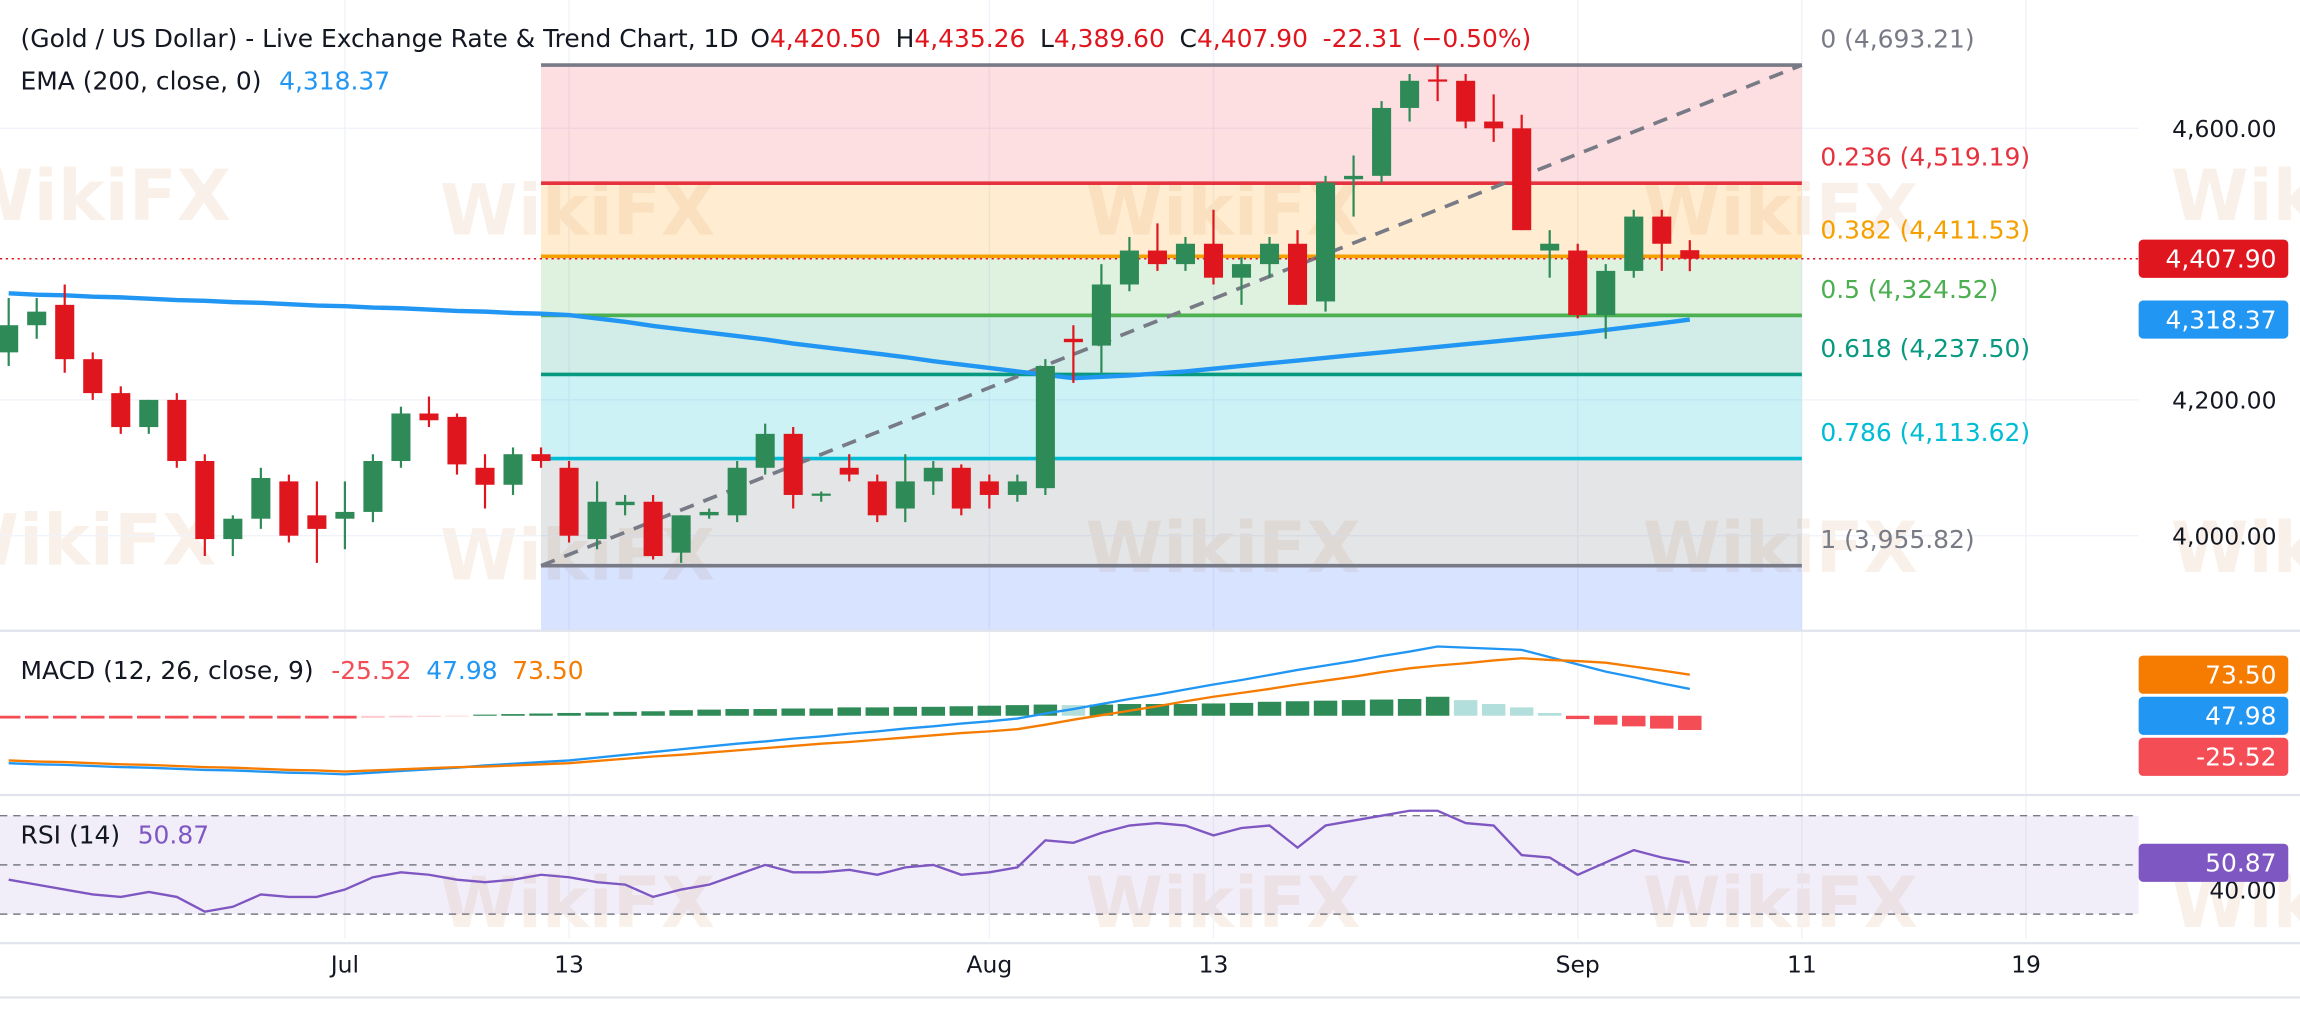  I want to click on legend: EMA (200, close, 0) 4,318.37, so click(206, 80).